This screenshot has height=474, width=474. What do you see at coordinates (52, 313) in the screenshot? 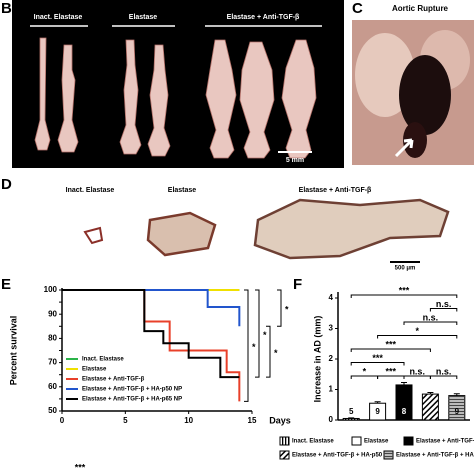
I see `y-tick-label: 90` at bounding box center [52, 313].